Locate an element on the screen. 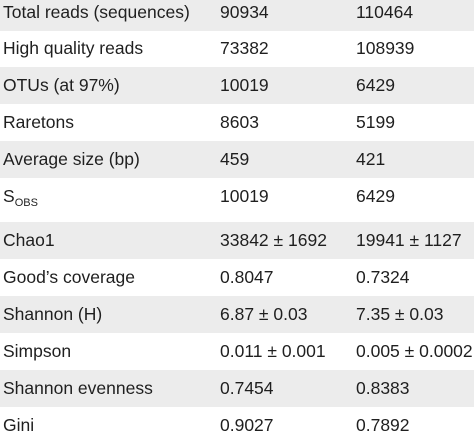 This screenshot has width=474, height=444. sample-2-value: 110464 is located at coordinates (385, 12).